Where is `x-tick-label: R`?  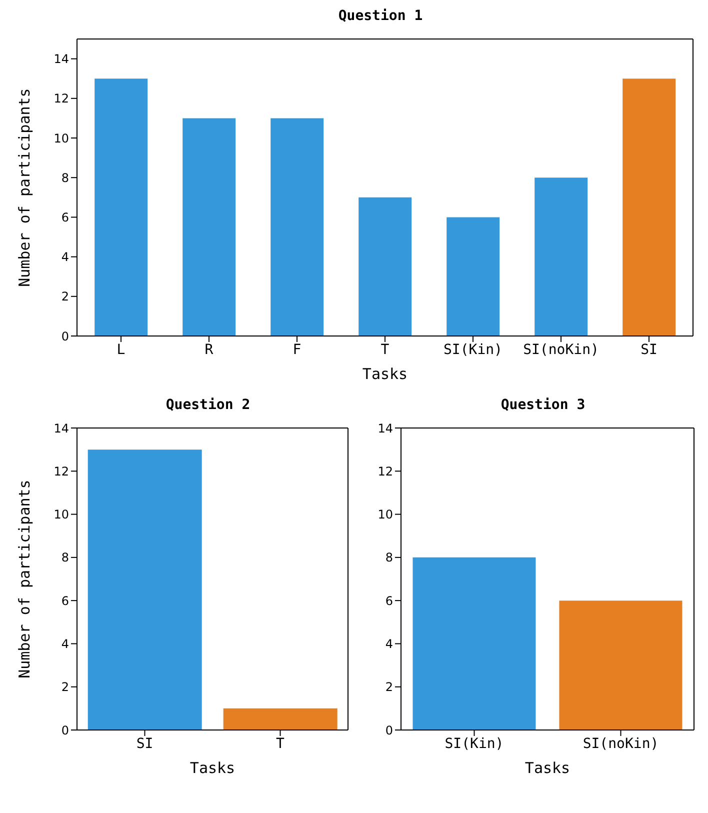
x-tick-label: R is located at coordinates (209, 350).